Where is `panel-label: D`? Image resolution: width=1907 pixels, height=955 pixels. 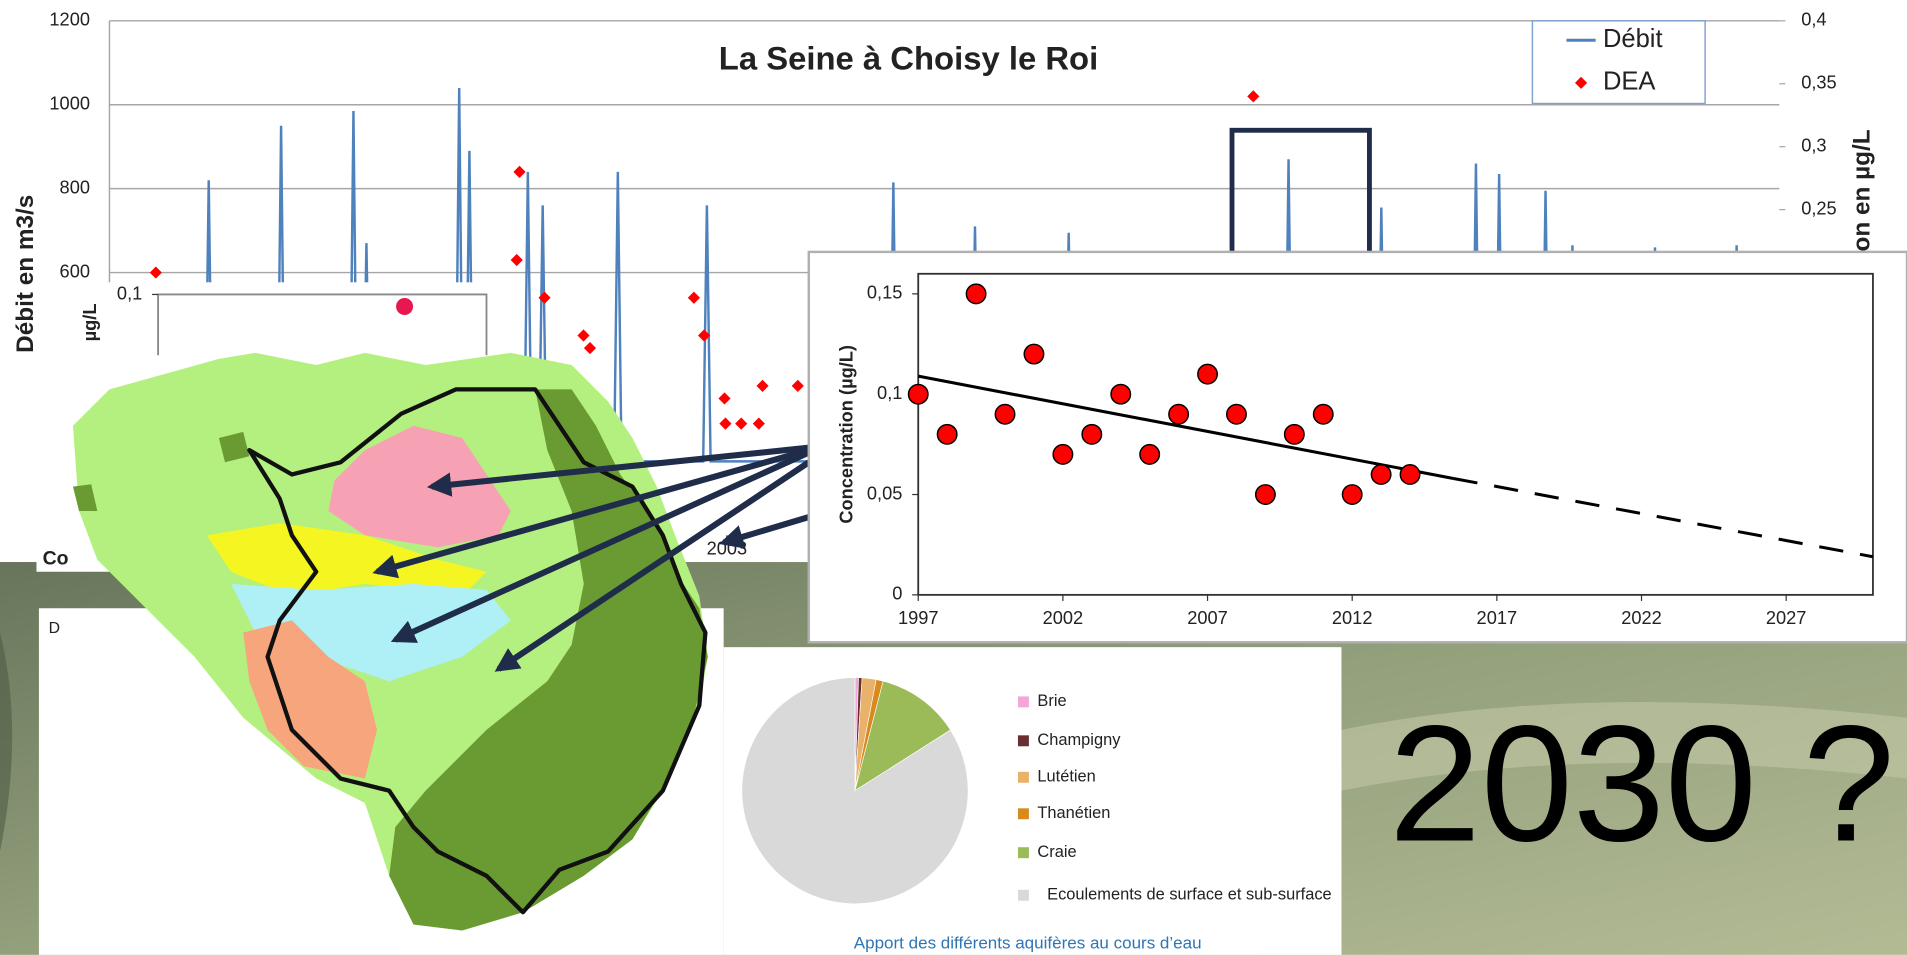 panel-label: D is located at coordinates (54, 628).